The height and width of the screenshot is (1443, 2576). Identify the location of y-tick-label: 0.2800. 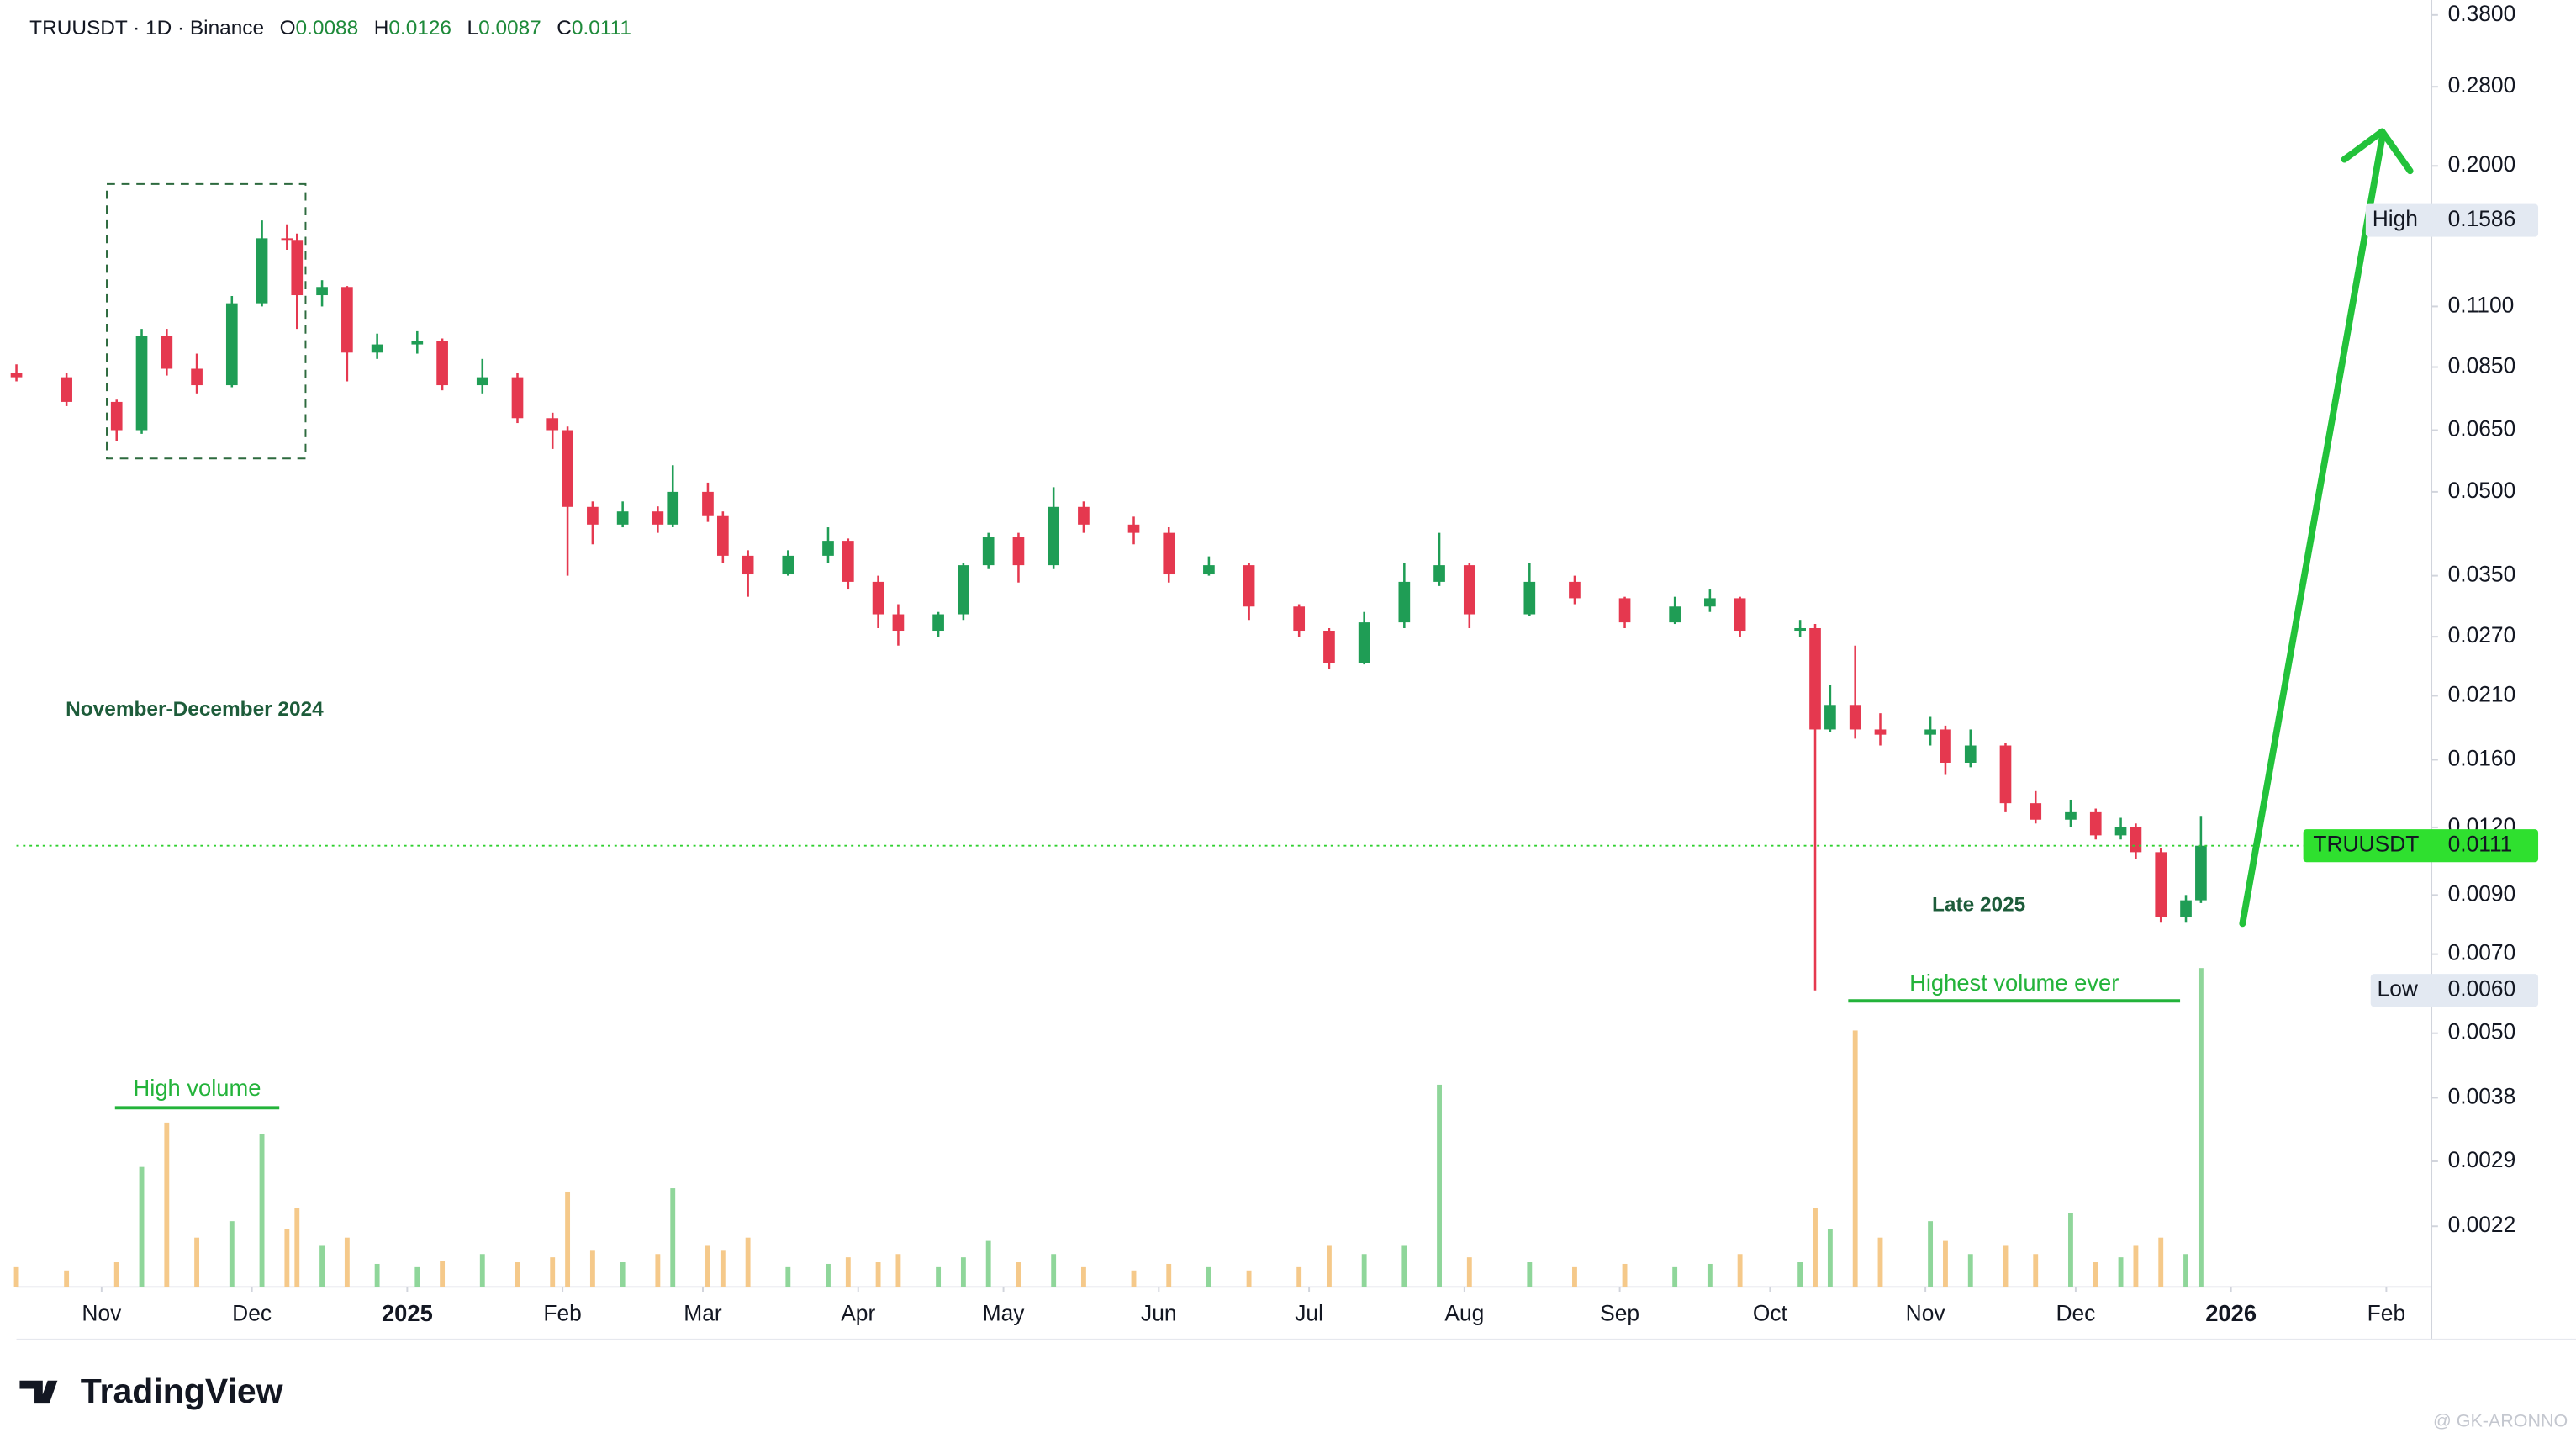
(2482, 85).